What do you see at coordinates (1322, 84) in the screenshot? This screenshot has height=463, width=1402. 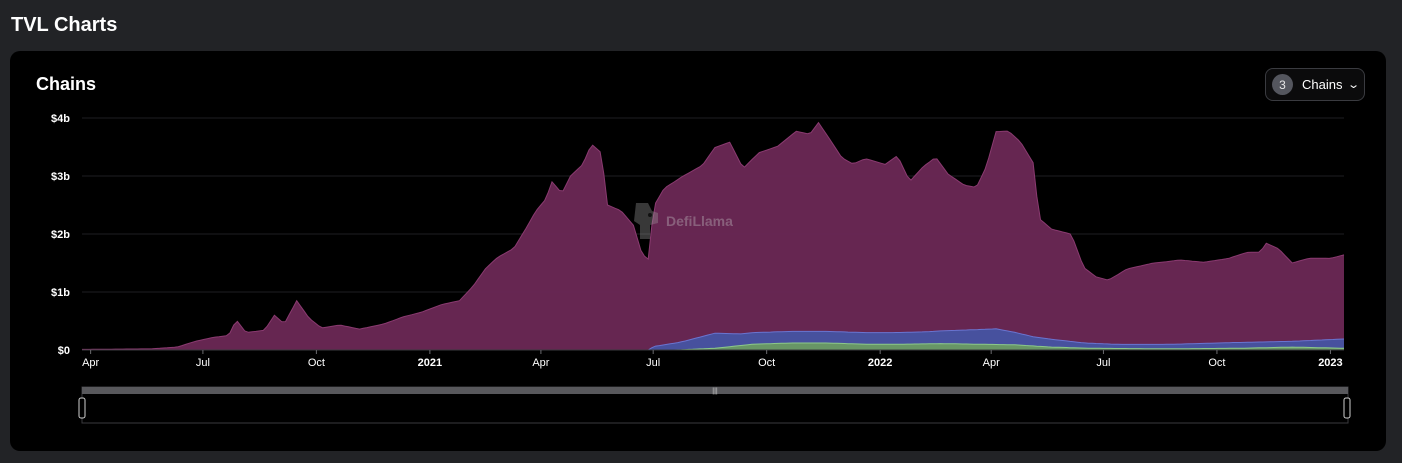 I see `chains-select-label: Chains` at bounding box center [1322, 84].